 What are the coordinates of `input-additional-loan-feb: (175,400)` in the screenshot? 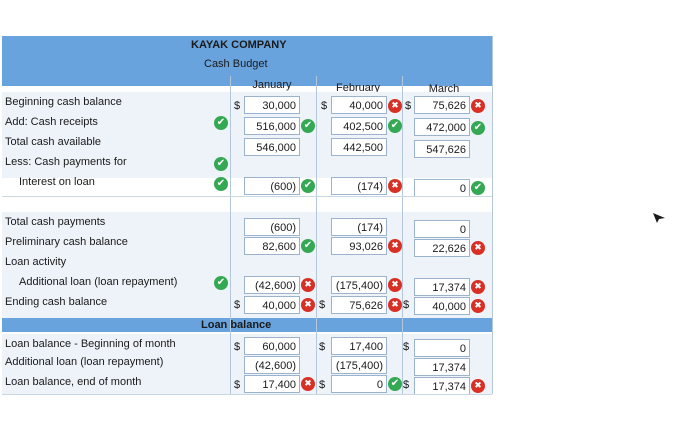 It's located at (359, 285).